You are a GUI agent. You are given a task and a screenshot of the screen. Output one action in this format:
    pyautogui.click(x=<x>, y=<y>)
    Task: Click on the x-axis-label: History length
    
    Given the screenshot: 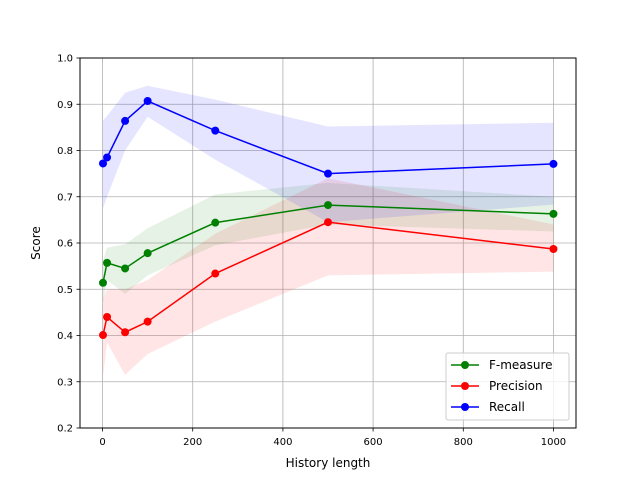 What is the action you would take?
    pyautogui.click(x=328, y=463)
    